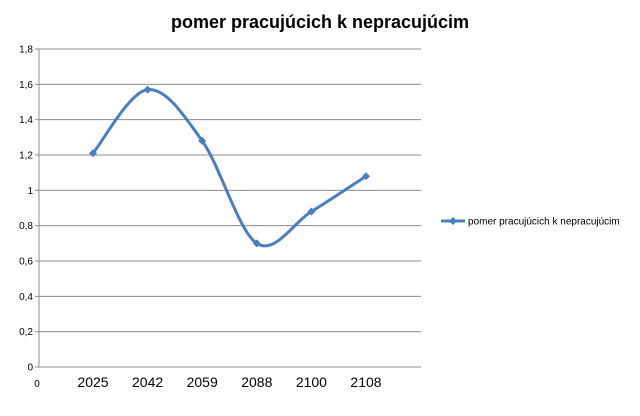 This screenshot has height=416, width=640. Describe the element at coordinates (147, 382) in the screenshot. I see `x-tick-label: 2042` at that location.